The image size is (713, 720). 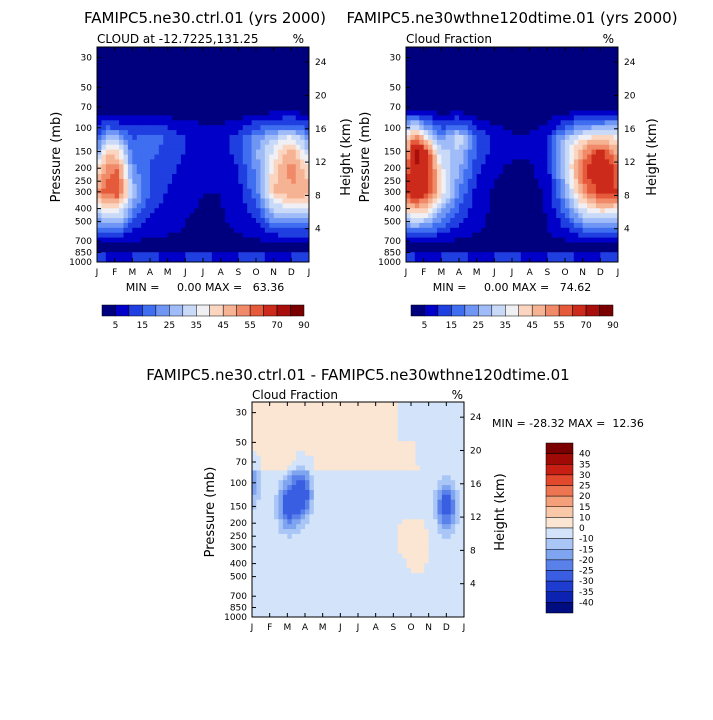 What do you see at coordinates (238, 273) in the screenshot?
I see `x-tick-label: S` at bounding box center [238, 273].